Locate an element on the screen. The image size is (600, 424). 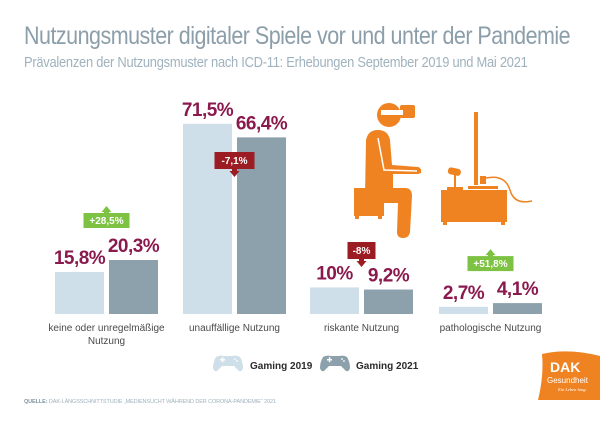
source-prefix: QUELLE: is located at coordinates (36, 402).